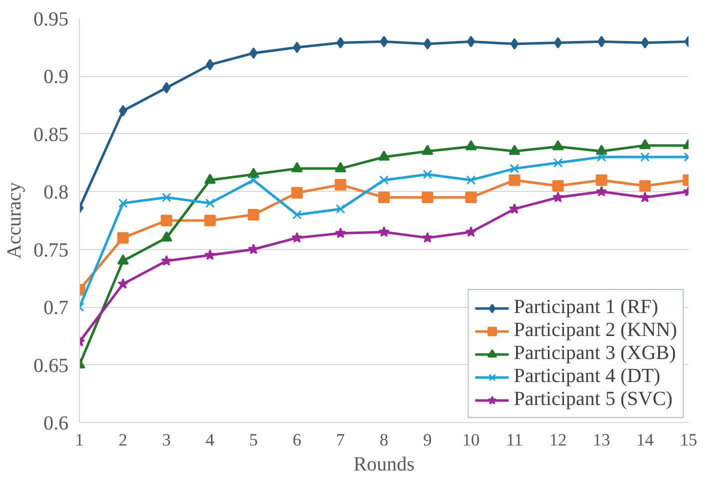 This screenshot has width=714, height=483. Describe the element at coordinates (587, 376) in the screenshot. I see `legend-label: Participant 4 (DT)` at that location.